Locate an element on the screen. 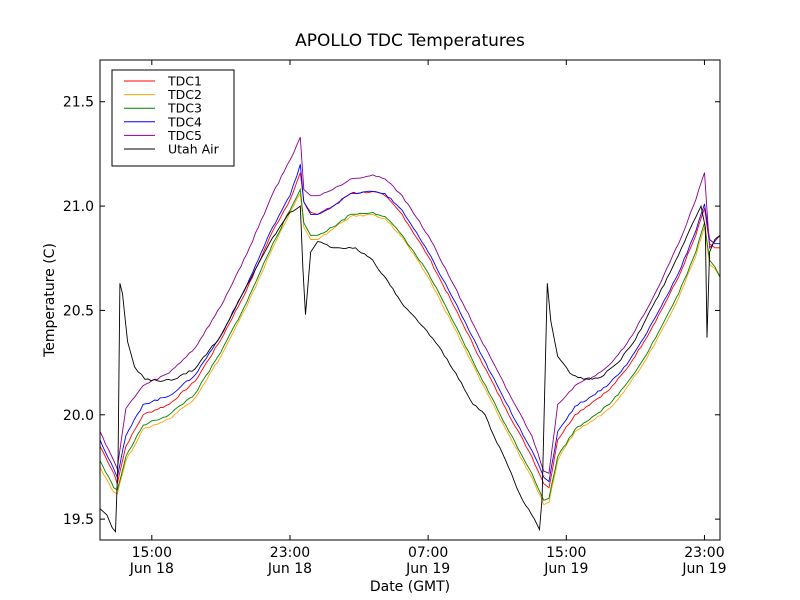 This screenshot has width=800, height=600. legend-label: Utah Air is located at coordinates (194, 149).